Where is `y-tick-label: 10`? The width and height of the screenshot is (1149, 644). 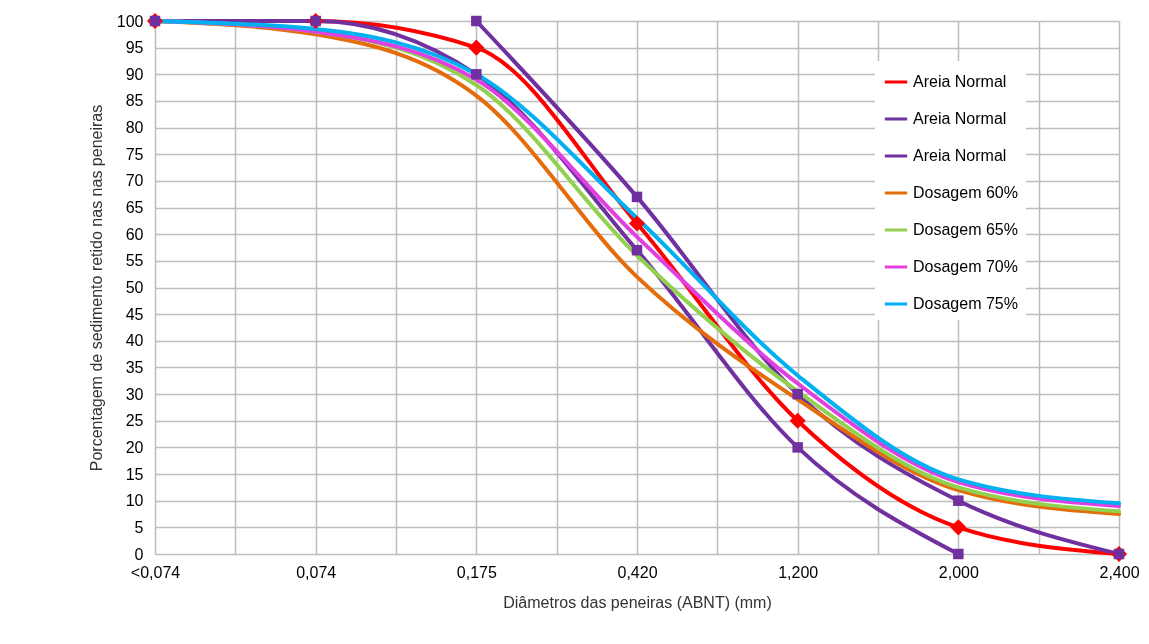
y-tick-label: 10 is located at coordinates (134, 501).